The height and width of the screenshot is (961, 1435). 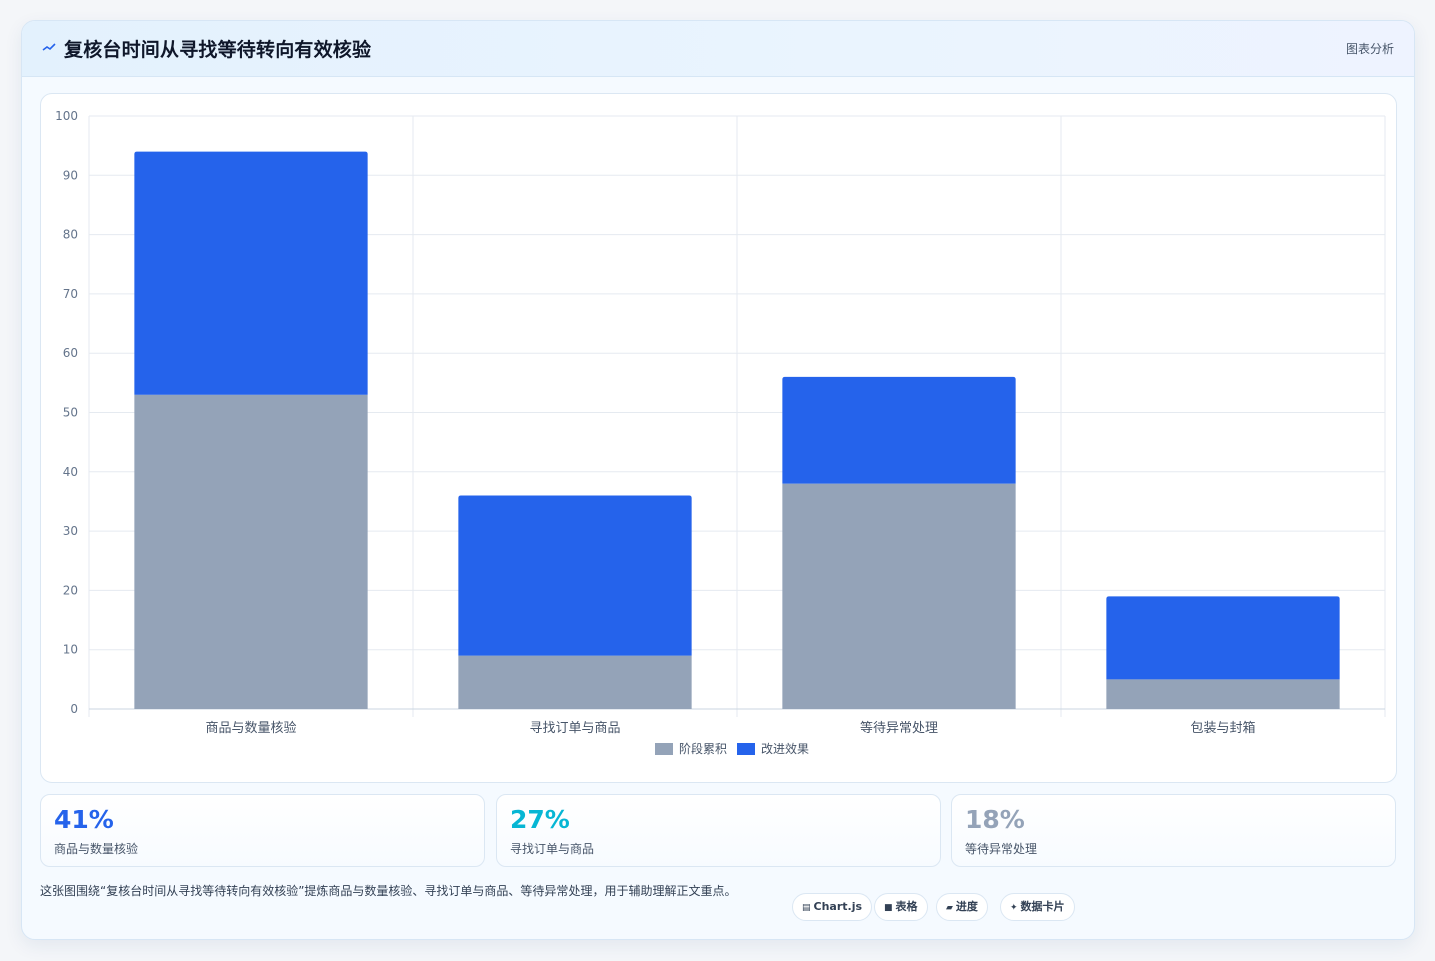 What do you see at coordinates (552, 849) in the screenshot?
I see `stat-label: 寻找订单与商品` at bounding box center [552, 849].